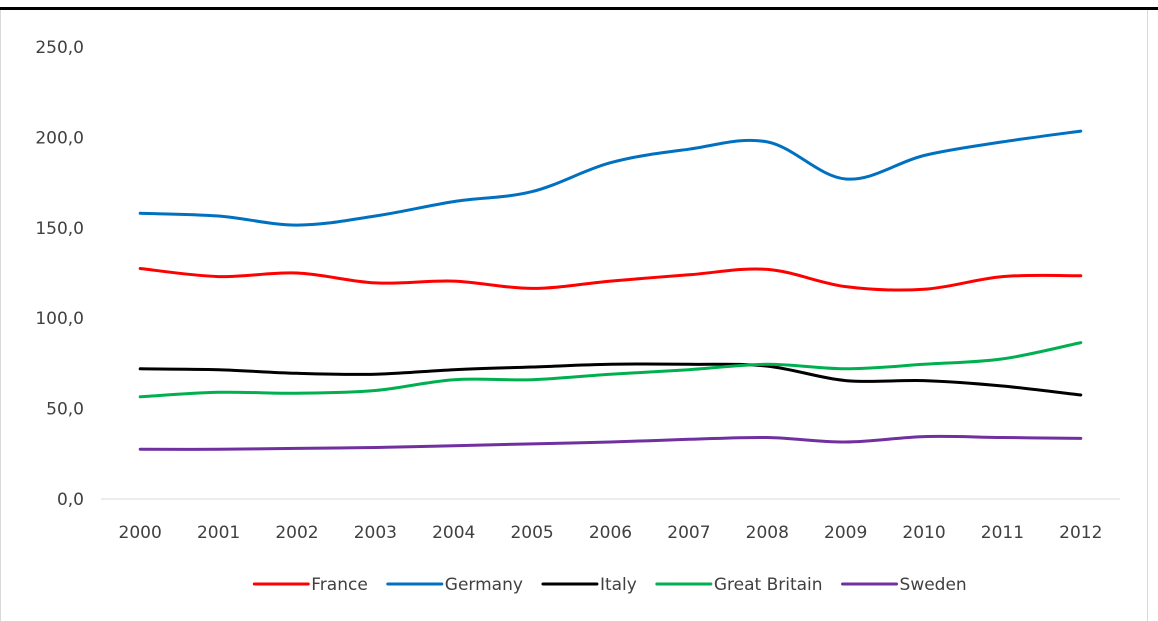 This screenshot has width=1158, height=621. Describe the element at coordinates (1002, 533) in the screenshot. I see `x-tick-label: 2011` at that location.